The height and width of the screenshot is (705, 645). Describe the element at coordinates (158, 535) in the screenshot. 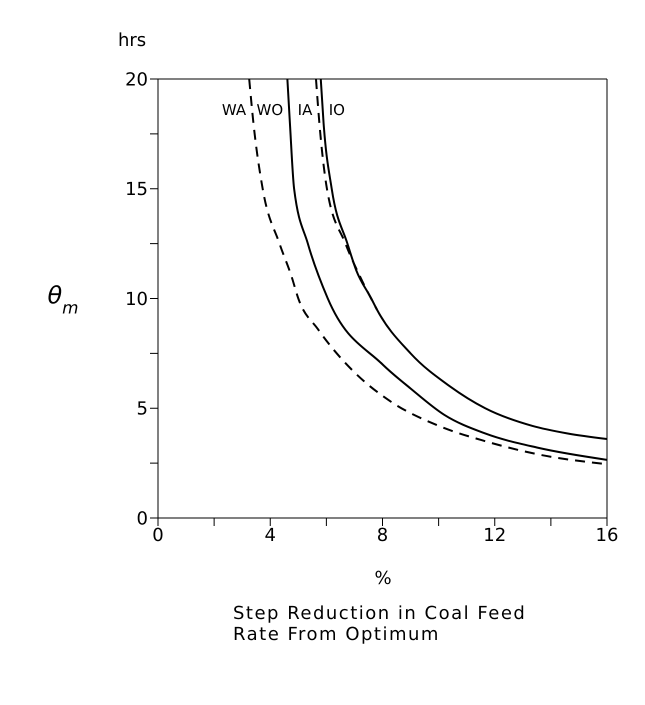

I see `x-tick-label: 0` at that location.